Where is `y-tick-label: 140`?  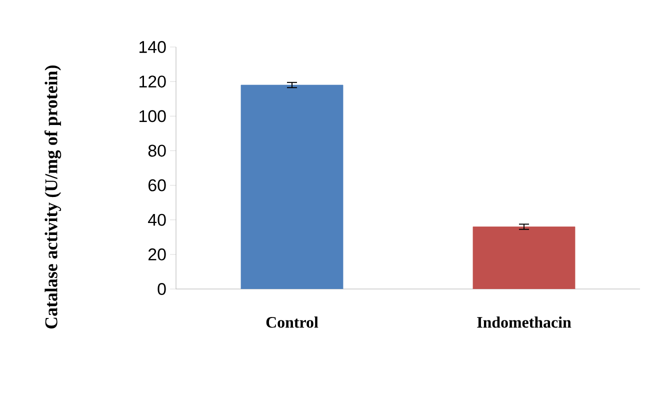 y-tick-label: 140 is located at coordinates (153, 47).